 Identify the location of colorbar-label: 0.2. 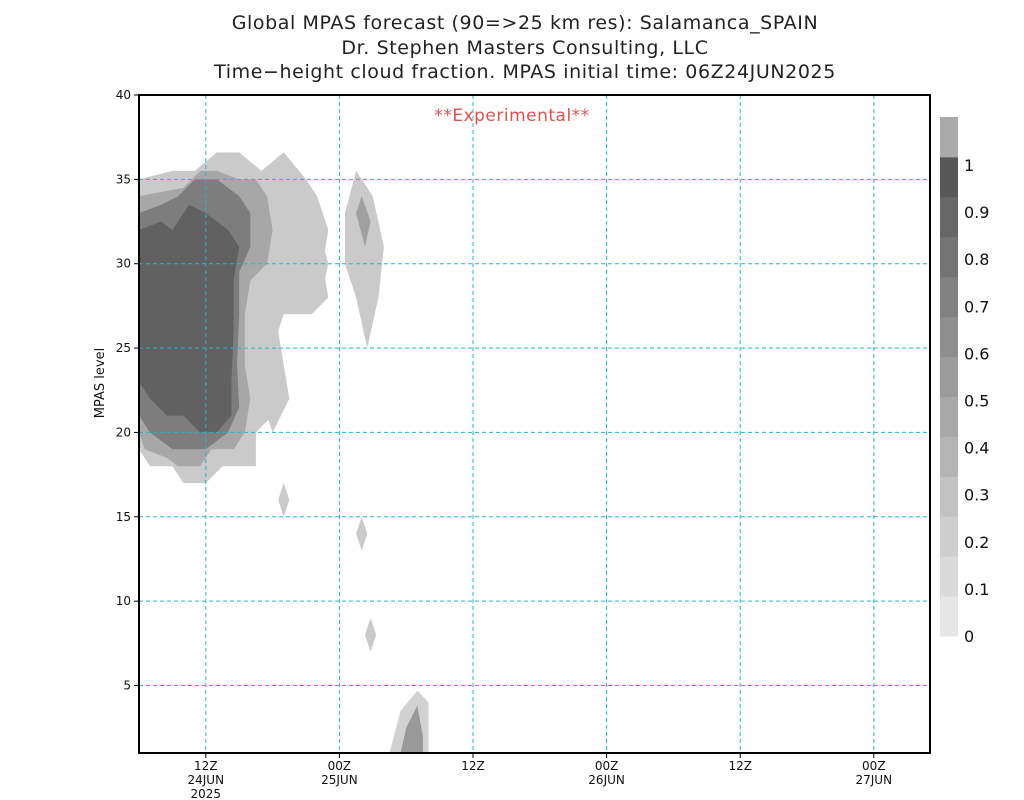
(976, 542).